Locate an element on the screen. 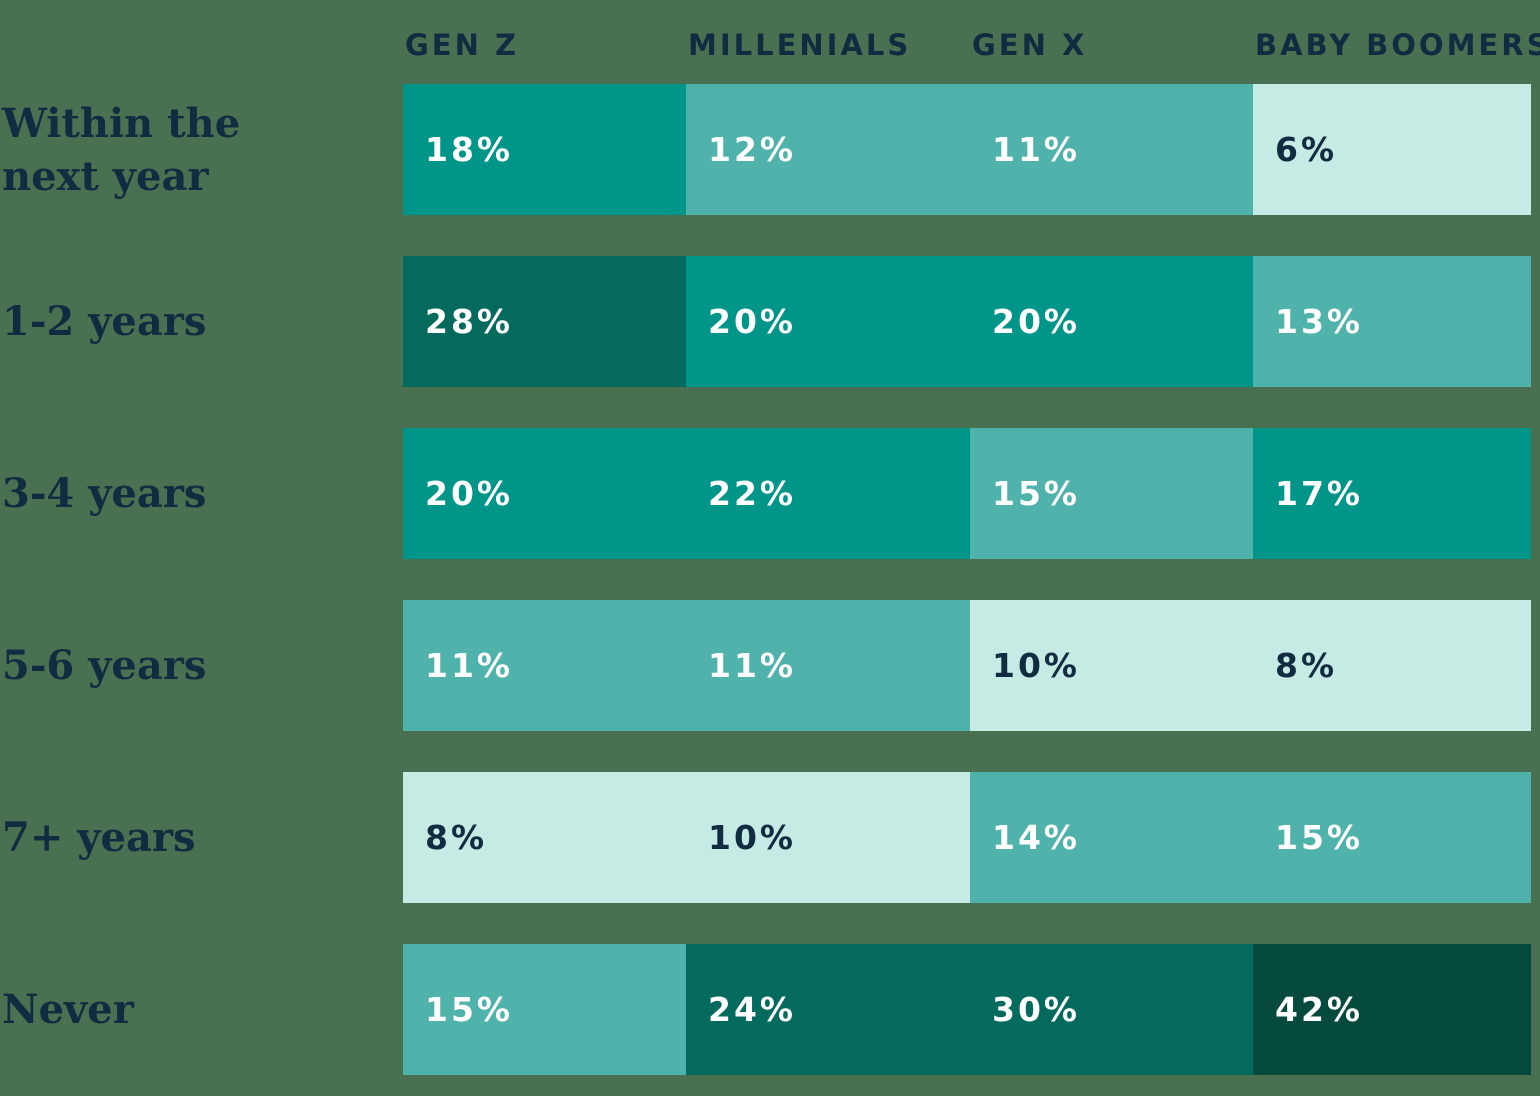 Image resolution: width=1540 pixels, height=1096 pixels. row-label-text: 7+ years is located at coordinates (99, 837).